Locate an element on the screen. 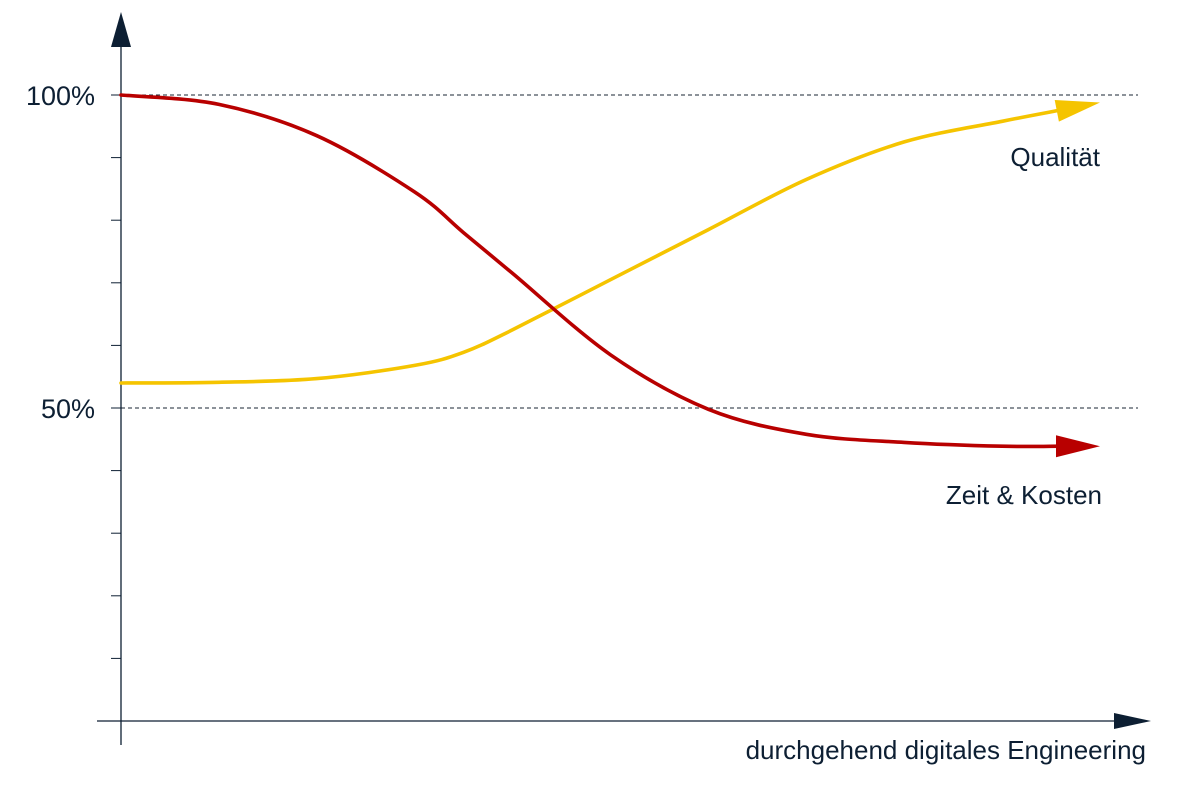 The width and height of the screenshot is (1190, 792). y-tick-label: 50% is located at coordinates (68, 409).